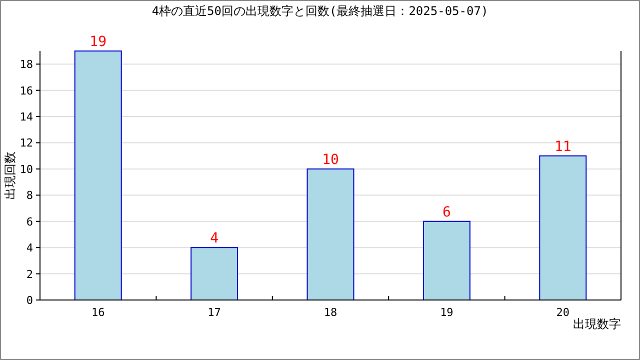 The height and width of the screenshot is (360, 640). Describe the element at coordinates (446, 212) in the screenshot. I see `data-label: 6` at that location.